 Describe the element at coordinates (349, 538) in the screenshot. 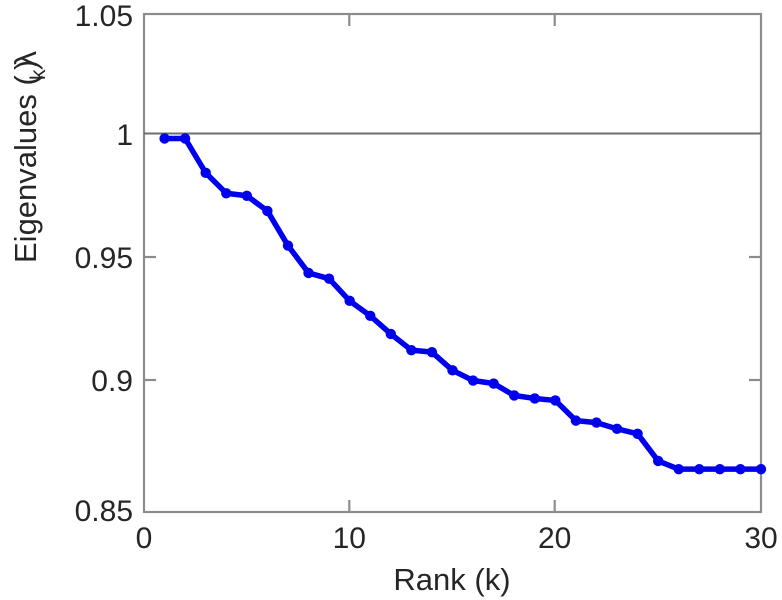

I see `x-tick-label-10: 10` at that location.